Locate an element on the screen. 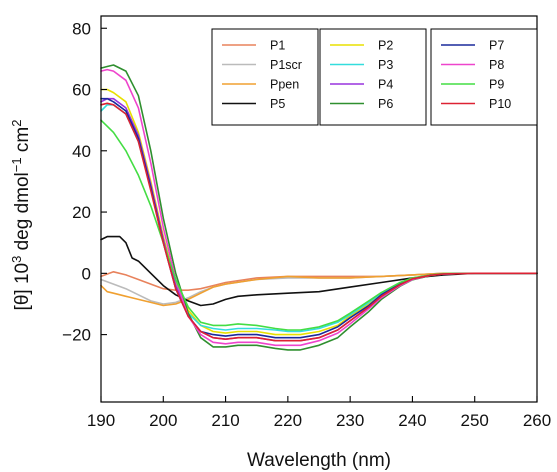 The height and width of the screenshot is (472, 557). y-axis-title: [θ] 103 deg dmol−1 cm2 is located at coordinates (21, 215).